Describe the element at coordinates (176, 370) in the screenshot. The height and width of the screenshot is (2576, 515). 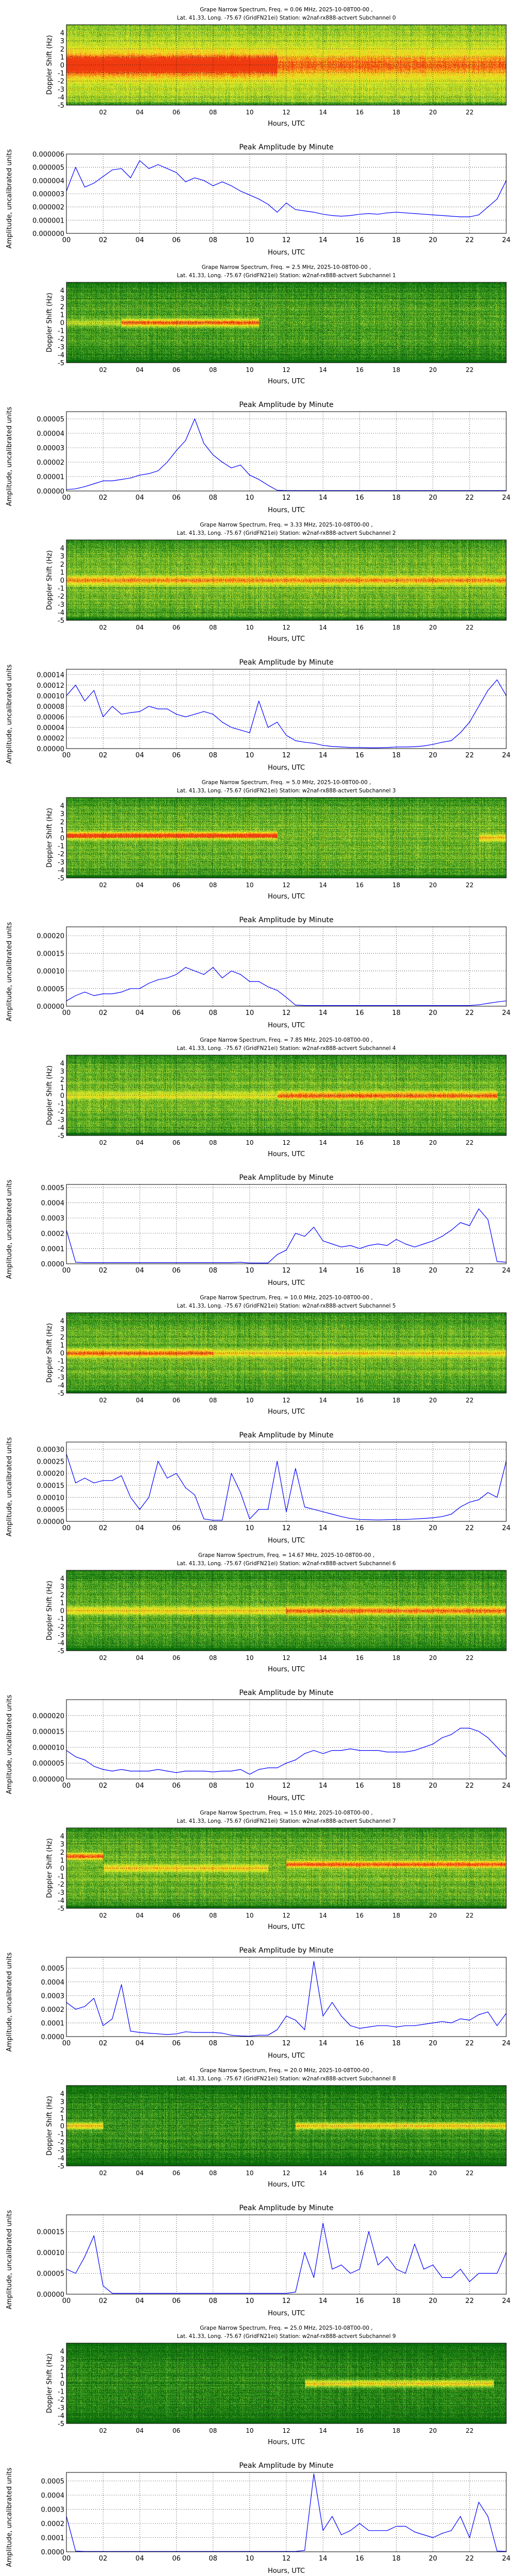
I see `spectrogram-xtick-label: 06` at that location.